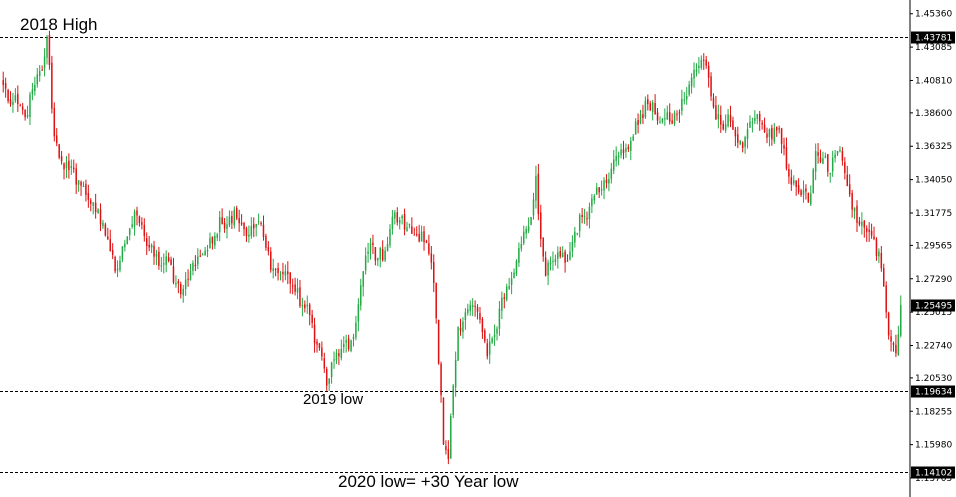 The image size is (956, 497). I want to click on annotation-2020-low: 2020 low= +30 Year low, so click(428, 481).